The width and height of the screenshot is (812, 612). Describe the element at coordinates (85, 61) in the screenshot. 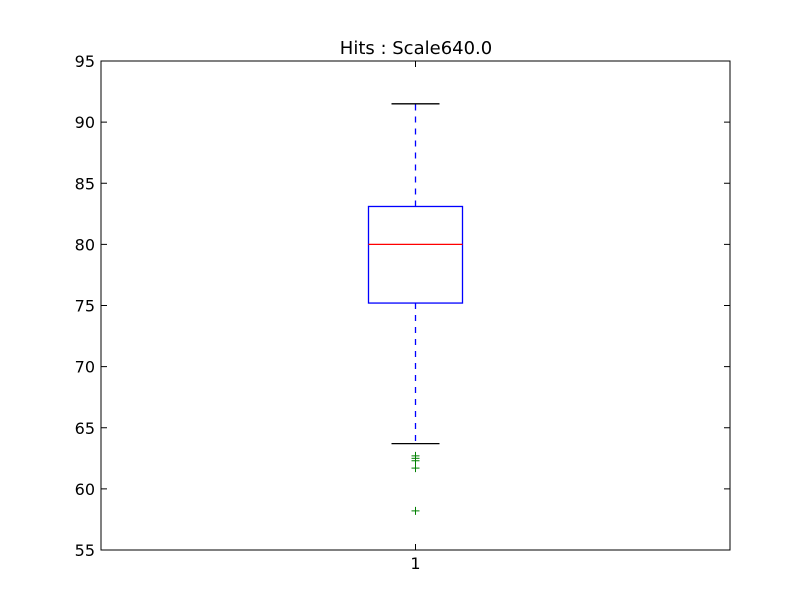

I see `y-tick-label: 95` at that location.